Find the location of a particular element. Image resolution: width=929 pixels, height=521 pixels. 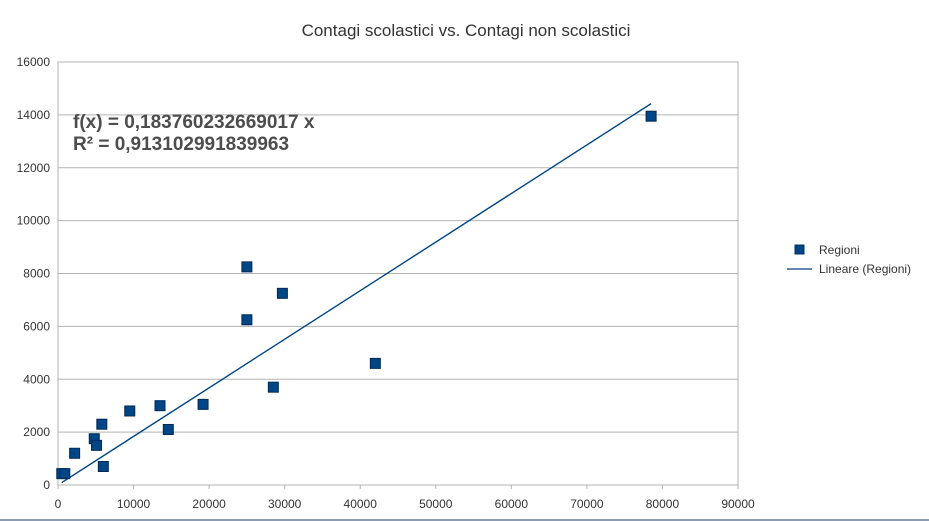

legend: Regioni Lineare (Regioni) is located at coordinates (849, 259).